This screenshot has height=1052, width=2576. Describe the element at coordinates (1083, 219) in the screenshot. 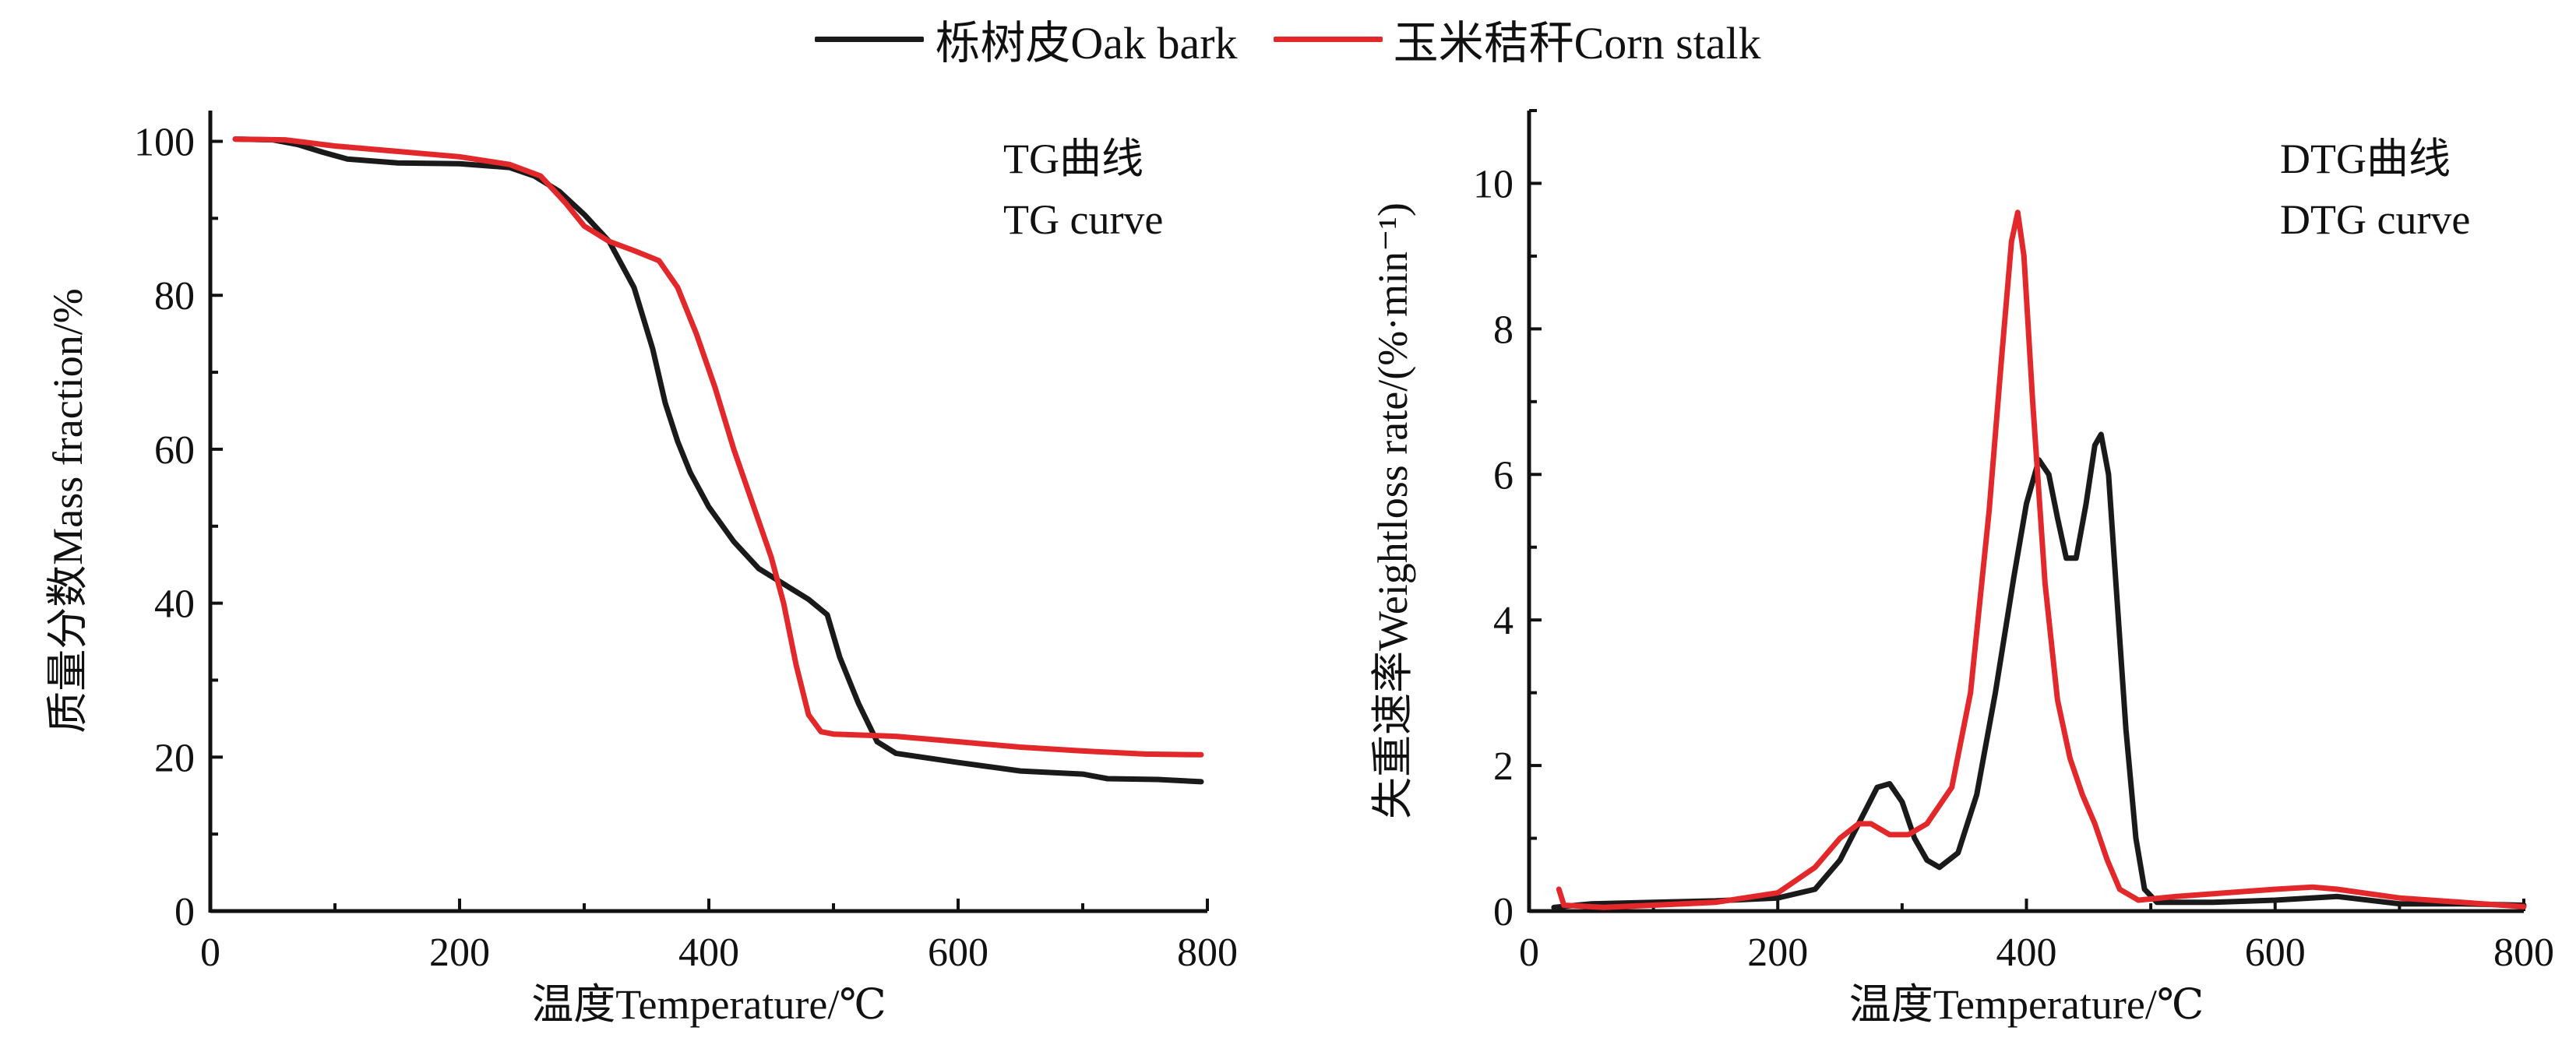

I see `tg-annotation-en: TG curve` at that location.